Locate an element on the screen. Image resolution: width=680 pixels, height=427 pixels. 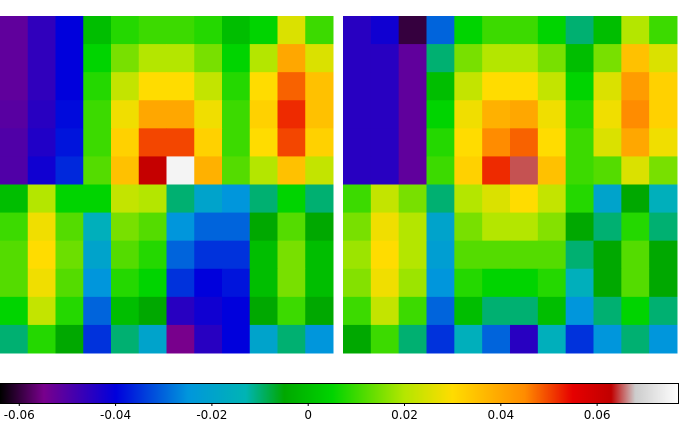
colorbar is located at coordinates (339, 393).